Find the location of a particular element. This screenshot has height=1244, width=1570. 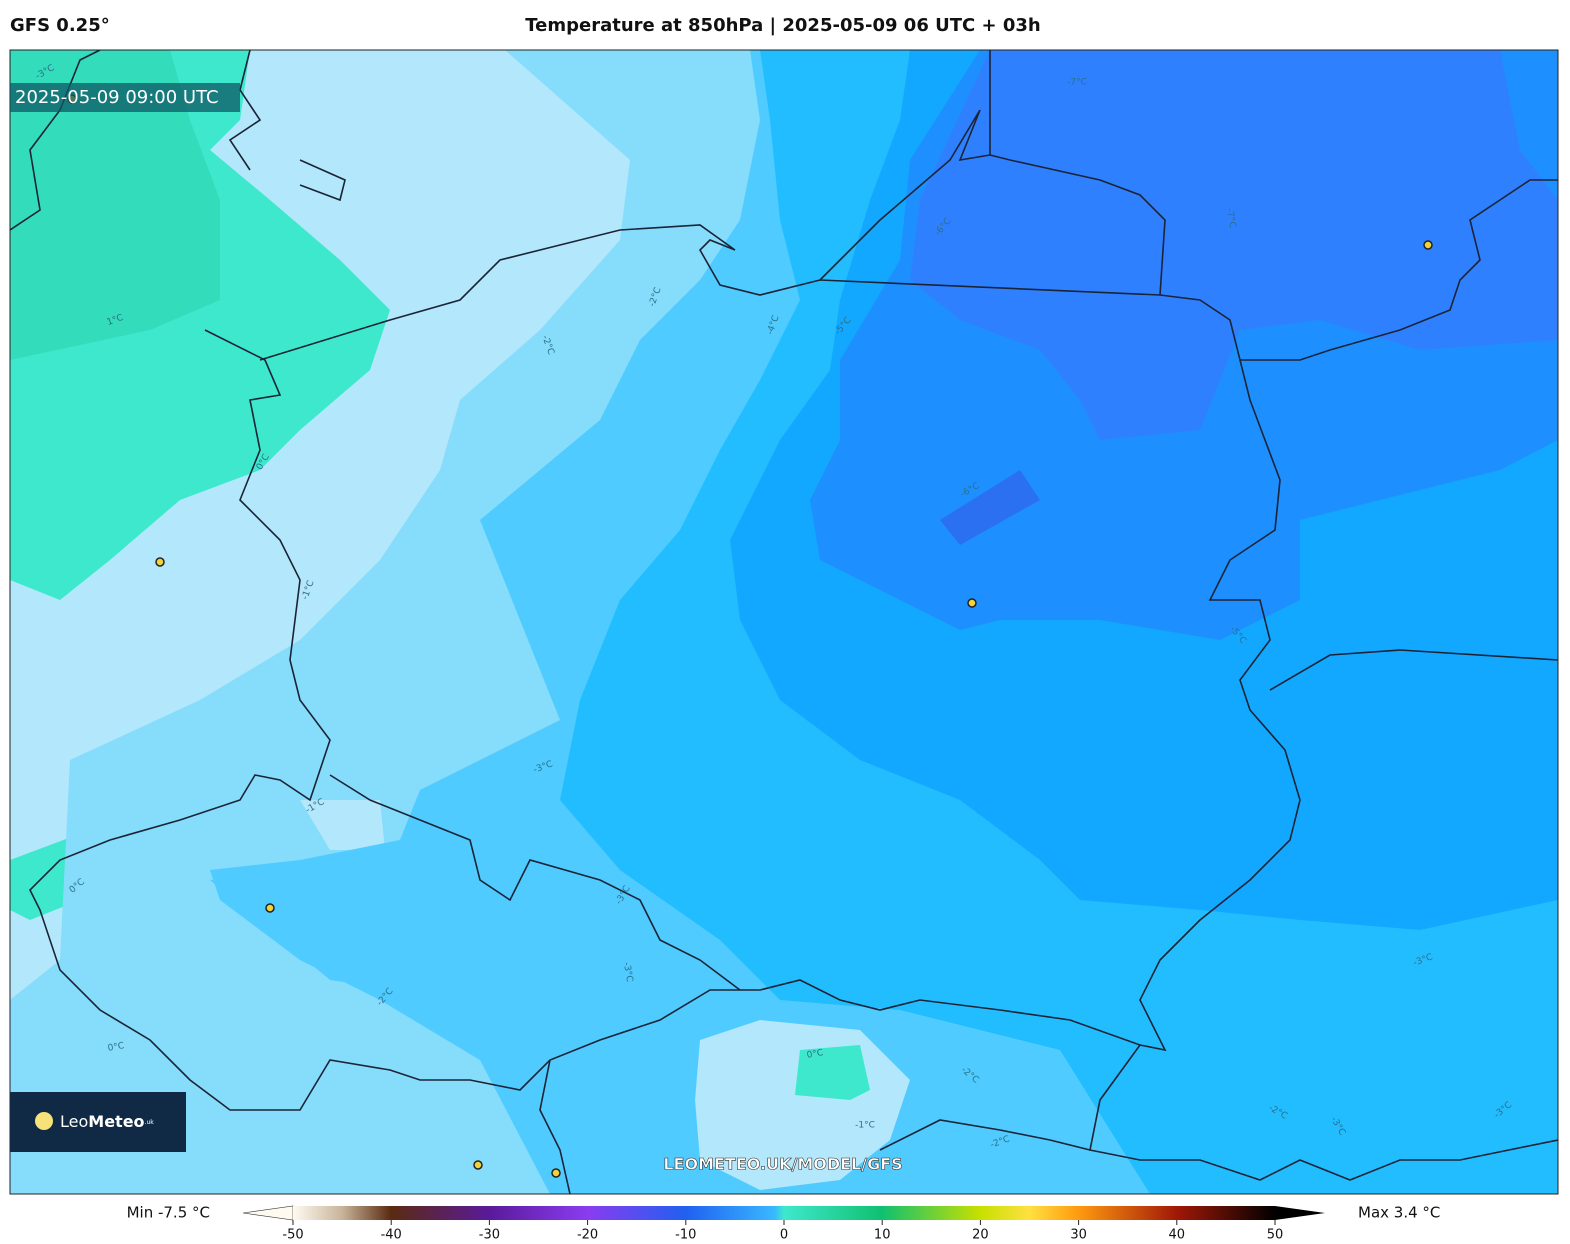

timestamp: 2025-05-09 09:00 UTC is located at coordinates (117, 97).